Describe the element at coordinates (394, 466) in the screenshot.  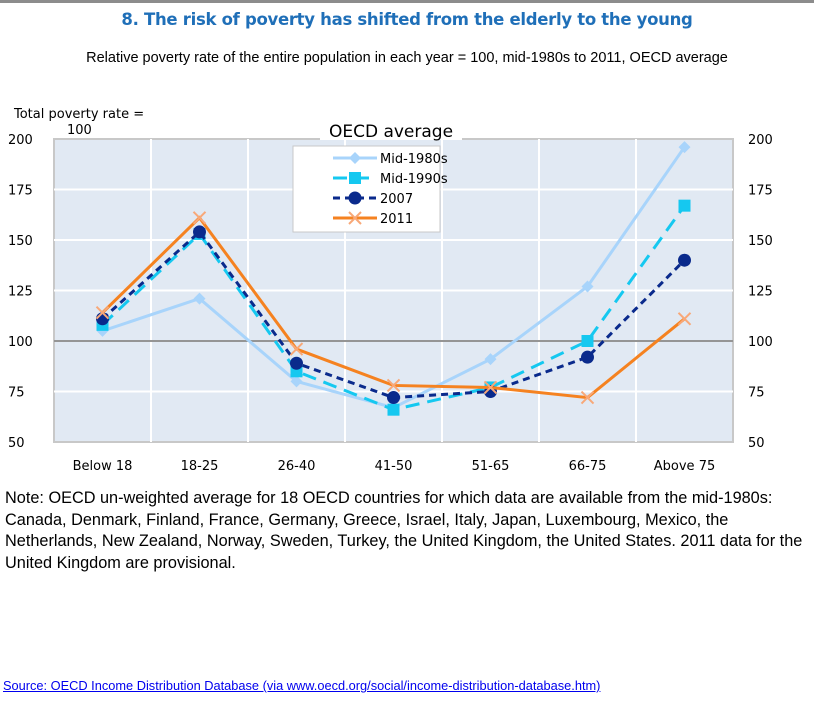
I see `x-tick-label: 41-50` at that location.